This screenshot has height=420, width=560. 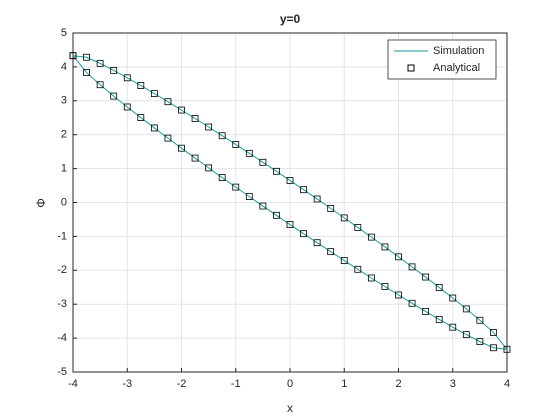 What do you see at coordinates (236, 384) in the screenshot?
I see `x-tick-label: -1` at bounding box center [236, 384].